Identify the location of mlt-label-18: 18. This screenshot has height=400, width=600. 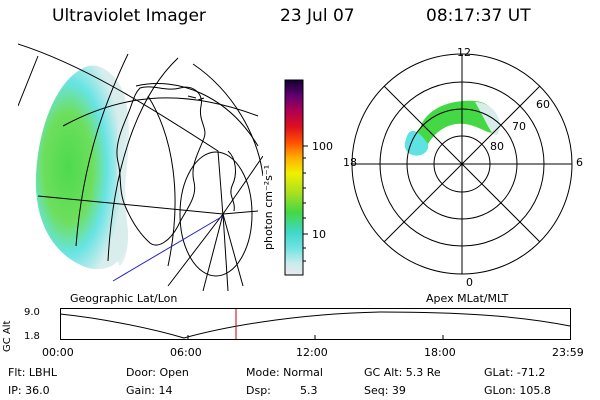
(350, 162).